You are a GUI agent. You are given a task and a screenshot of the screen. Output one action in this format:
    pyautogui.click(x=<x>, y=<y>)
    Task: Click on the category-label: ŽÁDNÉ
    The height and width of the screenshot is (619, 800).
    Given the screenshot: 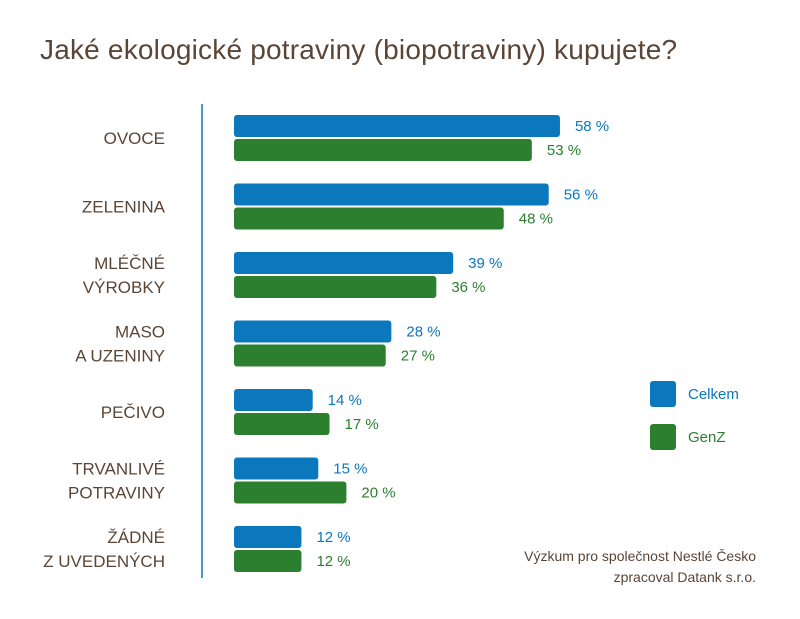 What is the action you would take?
    pyautogui.click(x=136, y=537)
    